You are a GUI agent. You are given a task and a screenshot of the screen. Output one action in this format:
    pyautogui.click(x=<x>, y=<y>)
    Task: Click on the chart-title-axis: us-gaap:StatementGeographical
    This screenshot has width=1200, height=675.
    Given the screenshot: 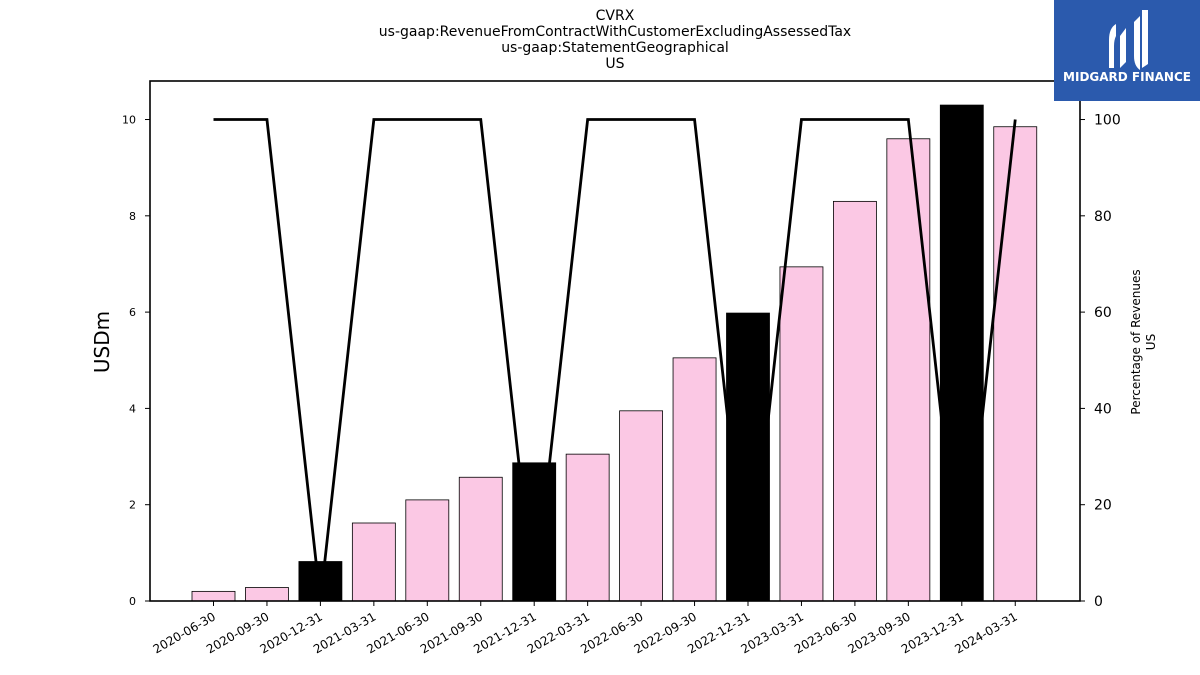 What is the action you would take?
    pyautogui.click(x=615, y=48)
    